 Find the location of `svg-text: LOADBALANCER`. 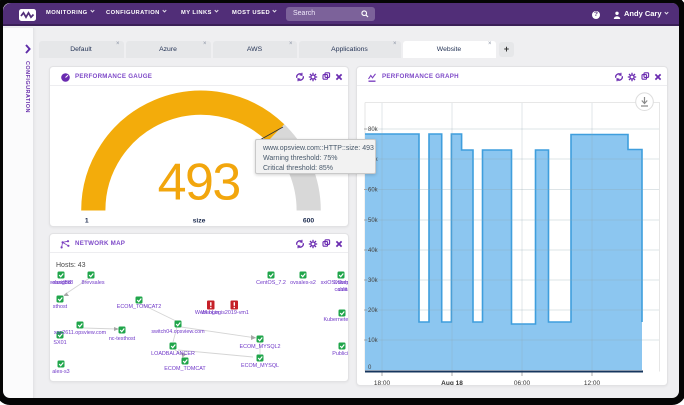

svg-text: LOADBALANCER is located at coordinates (173, 354).